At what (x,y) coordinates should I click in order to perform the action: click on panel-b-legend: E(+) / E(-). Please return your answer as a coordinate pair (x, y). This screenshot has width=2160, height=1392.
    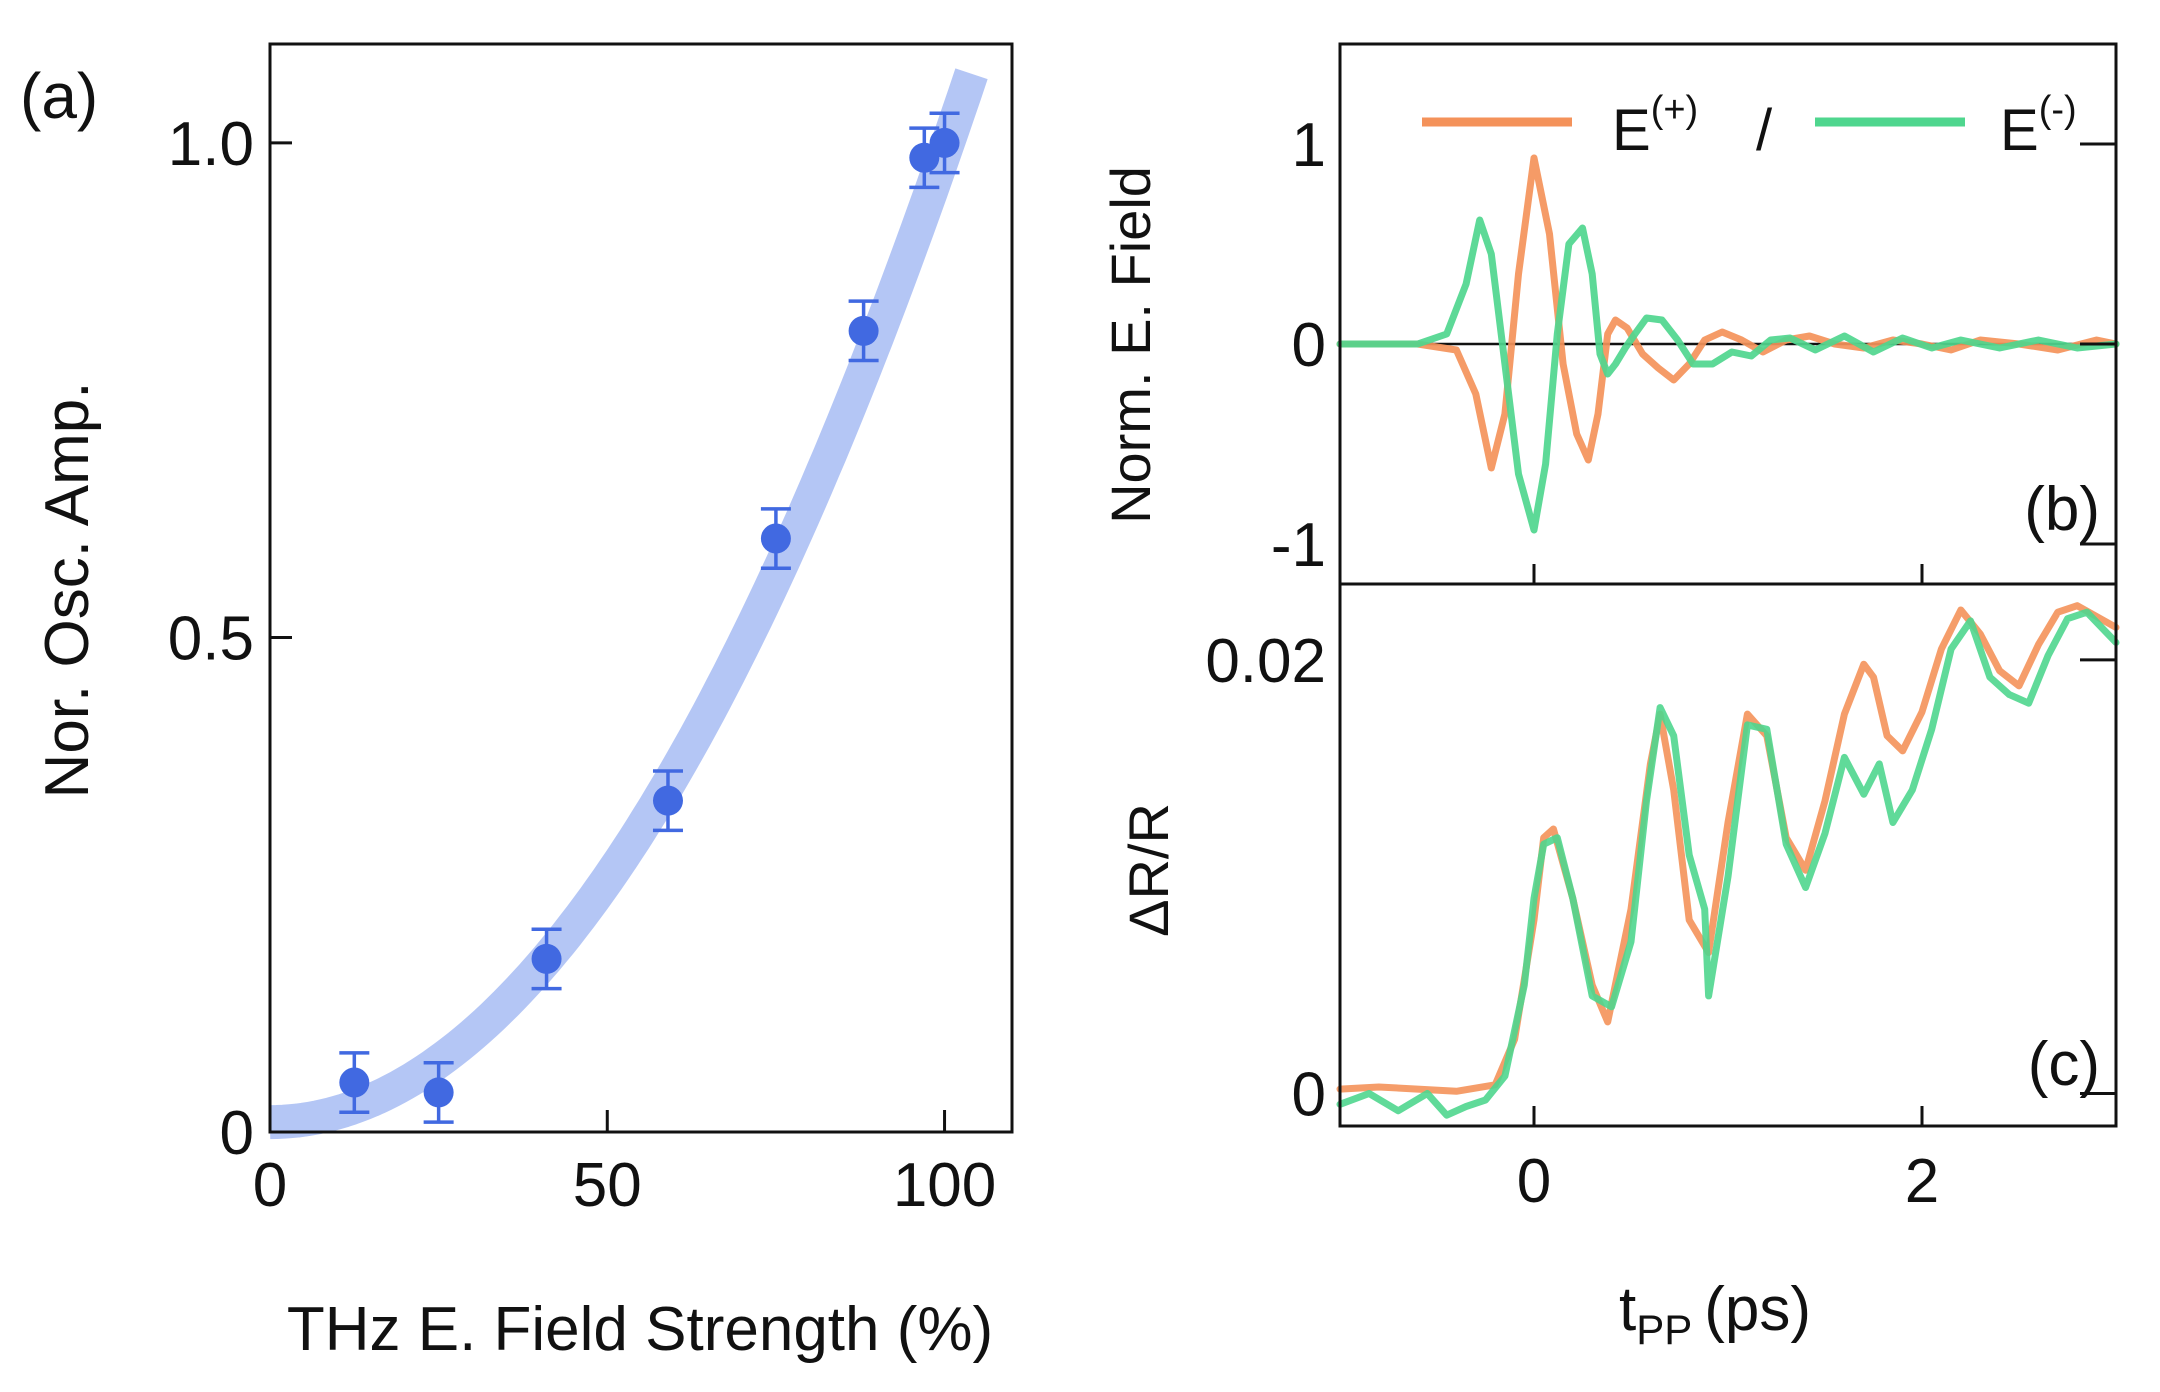
    Looking at the image, I should click on (1749, 126).